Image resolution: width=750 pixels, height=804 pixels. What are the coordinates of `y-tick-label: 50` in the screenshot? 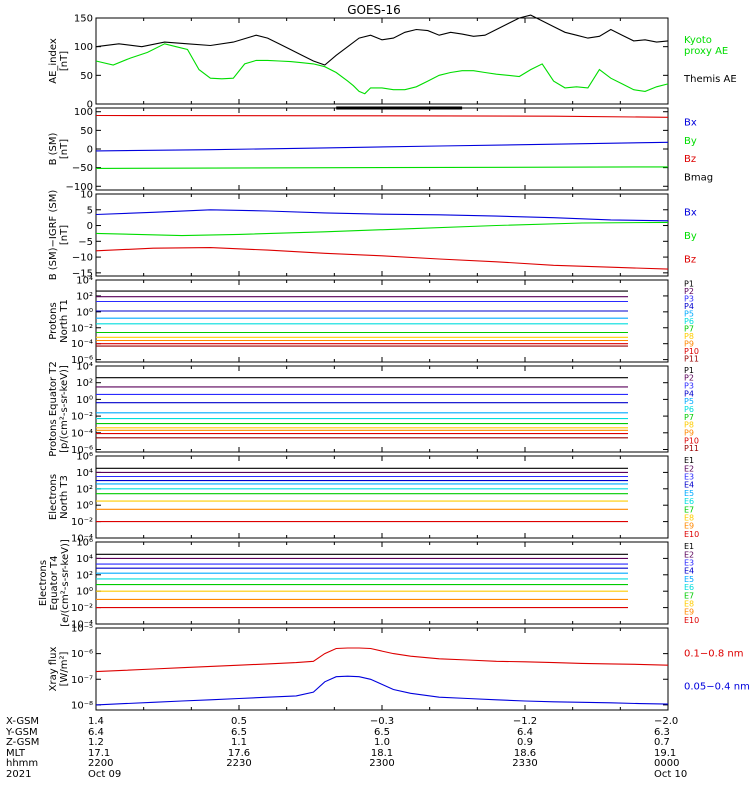 It's located at (86, 76).